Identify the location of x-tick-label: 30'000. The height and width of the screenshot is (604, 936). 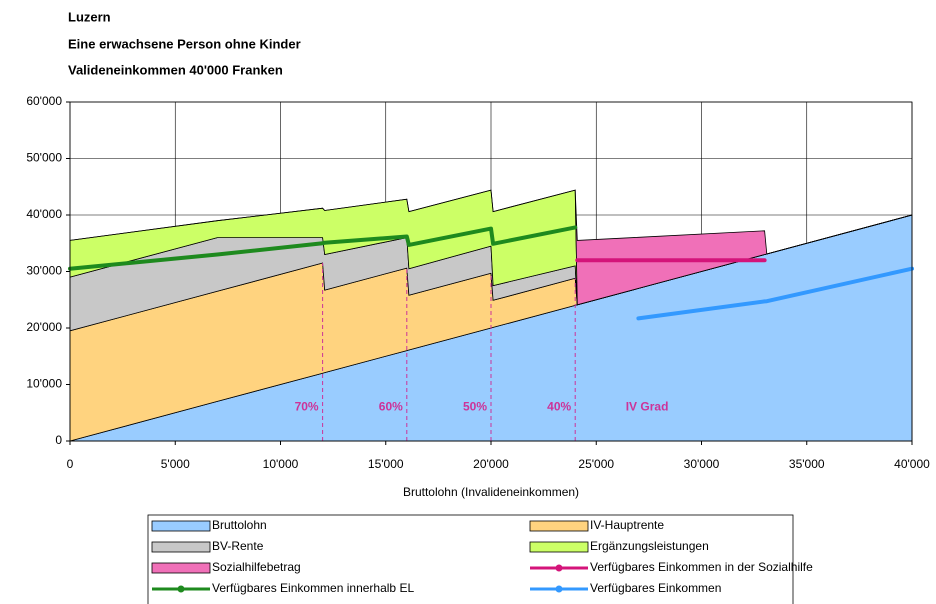
(702, 464).